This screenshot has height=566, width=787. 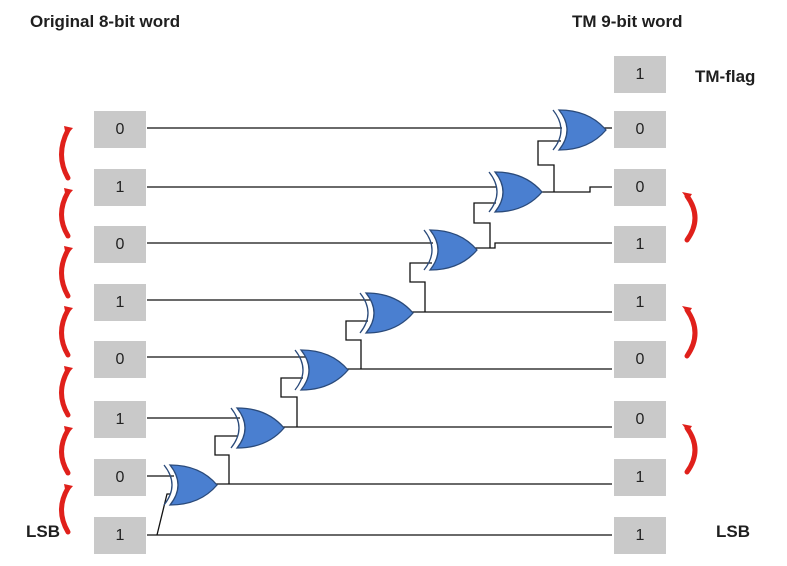 I want to click on arrowheads-right, so click(x=687, y=312).